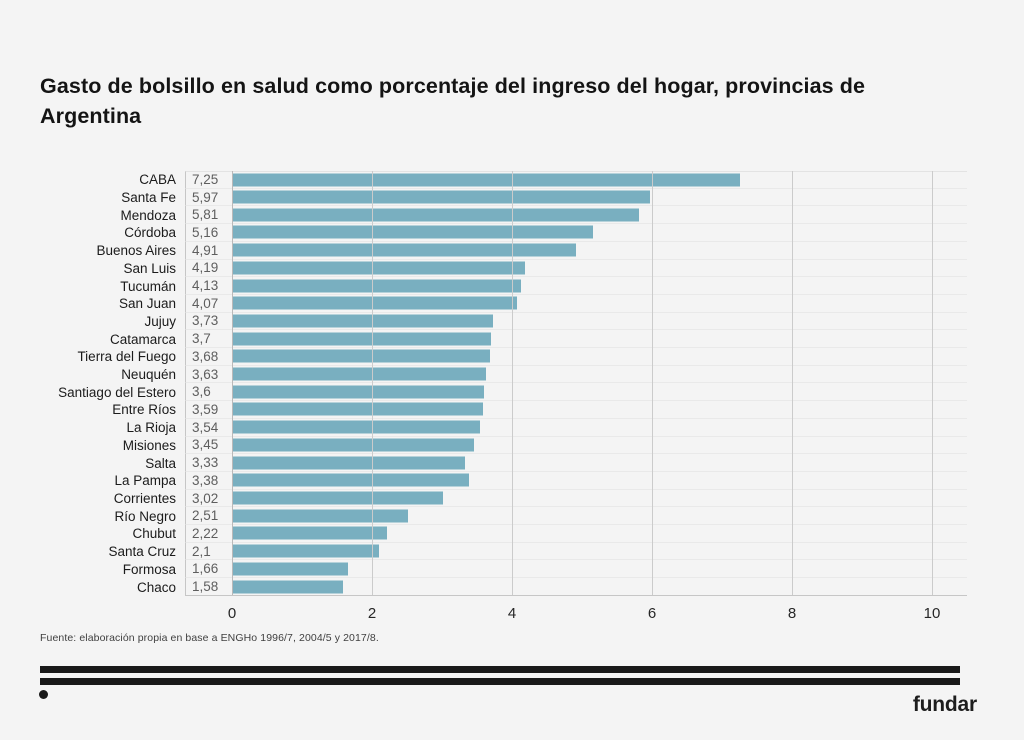  Describe the element at coordinates (149, 268) in the screenshot. I see `province-label: San Luis` at that location.